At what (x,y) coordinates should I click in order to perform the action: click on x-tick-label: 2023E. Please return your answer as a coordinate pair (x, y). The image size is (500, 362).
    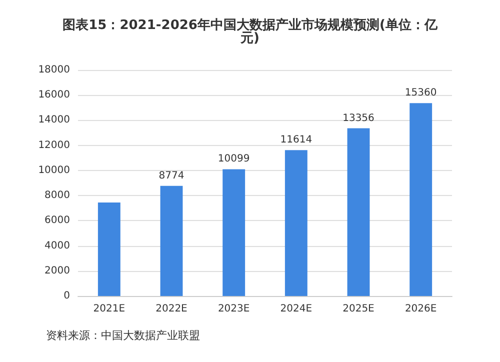
    Looking at the image, I should click on (234, 309).